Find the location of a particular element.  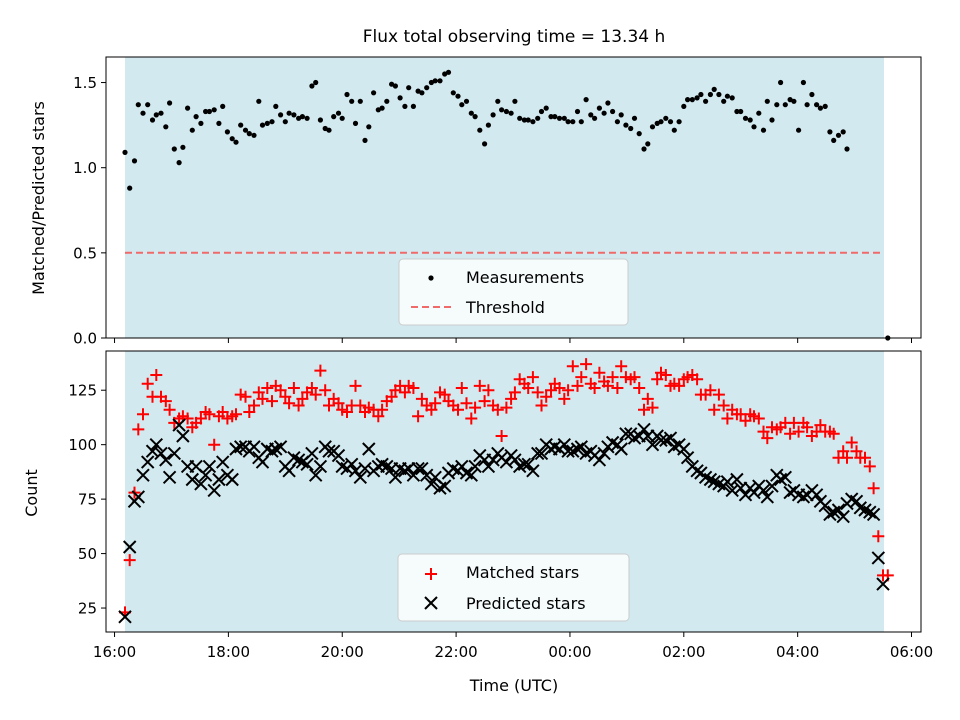

legend-top: Measurements Threshold is located at coordinates (513, 292).